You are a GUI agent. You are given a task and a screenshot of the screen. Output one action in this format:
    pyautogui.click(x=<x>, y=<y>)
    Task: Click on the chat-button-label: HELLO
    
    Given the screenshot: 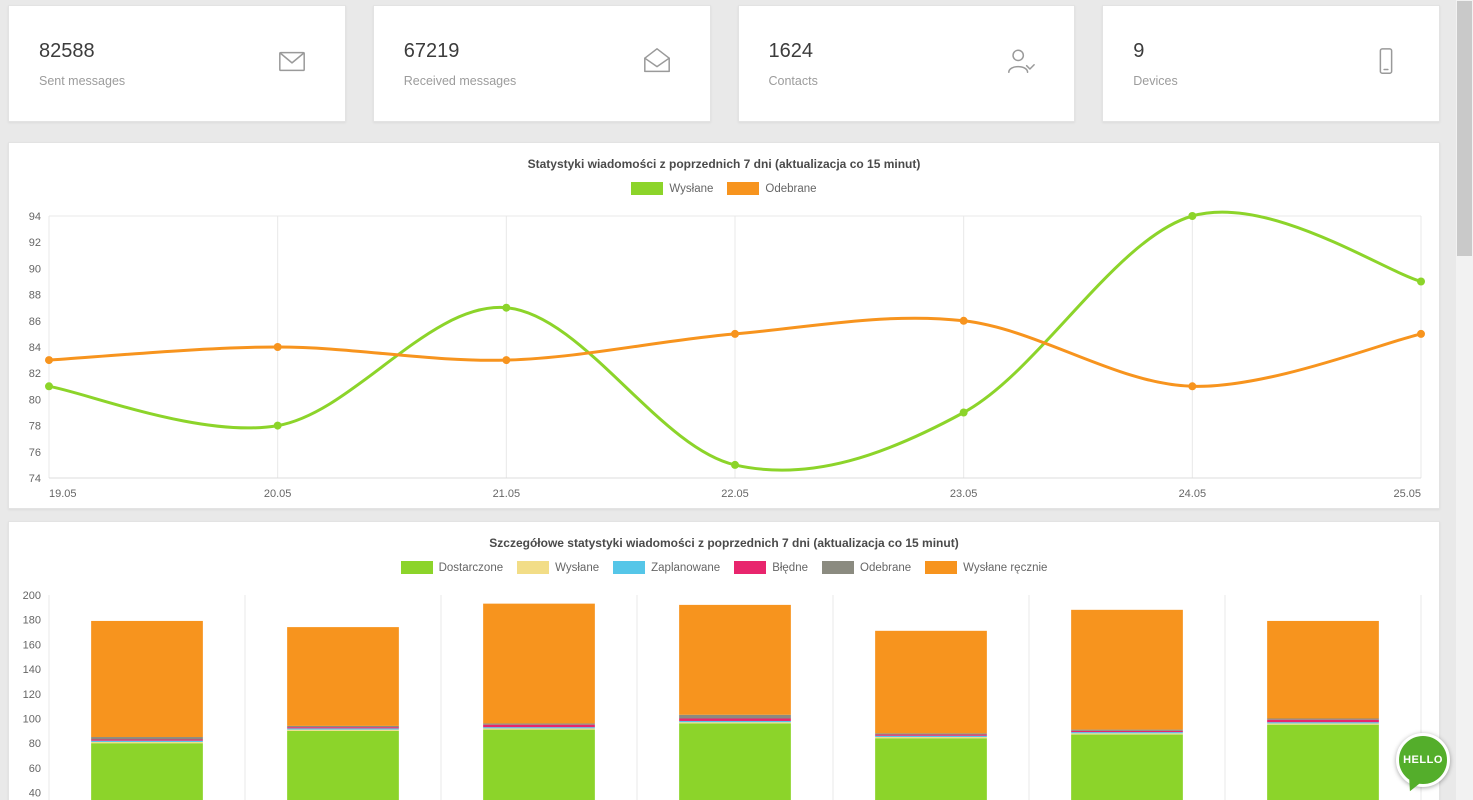 What is the action you would take?
    pyautogui.click(x=1423, y=760)
    